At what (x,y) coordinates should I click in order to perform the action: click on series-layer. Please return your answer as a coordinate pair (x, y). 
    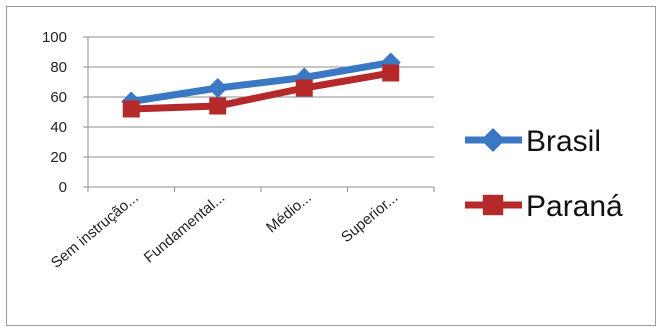
    Looking at the image, I should click on (261, 85).